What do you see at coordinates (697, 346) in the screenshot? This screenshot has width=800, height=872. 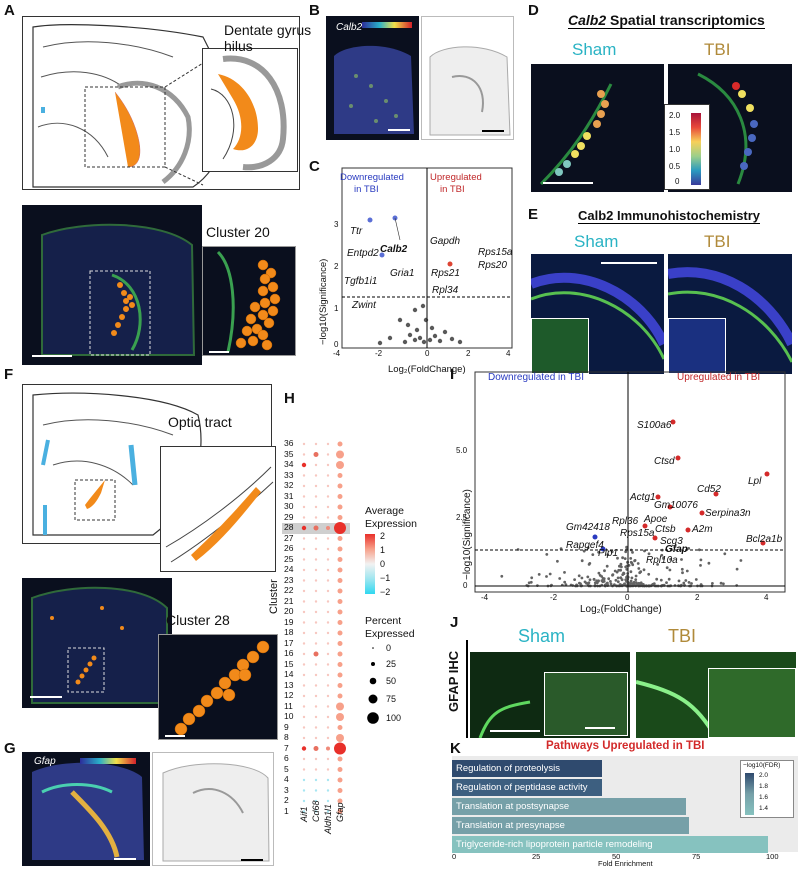 I see `e-tbi-inset` at bounding box center [697, 346].